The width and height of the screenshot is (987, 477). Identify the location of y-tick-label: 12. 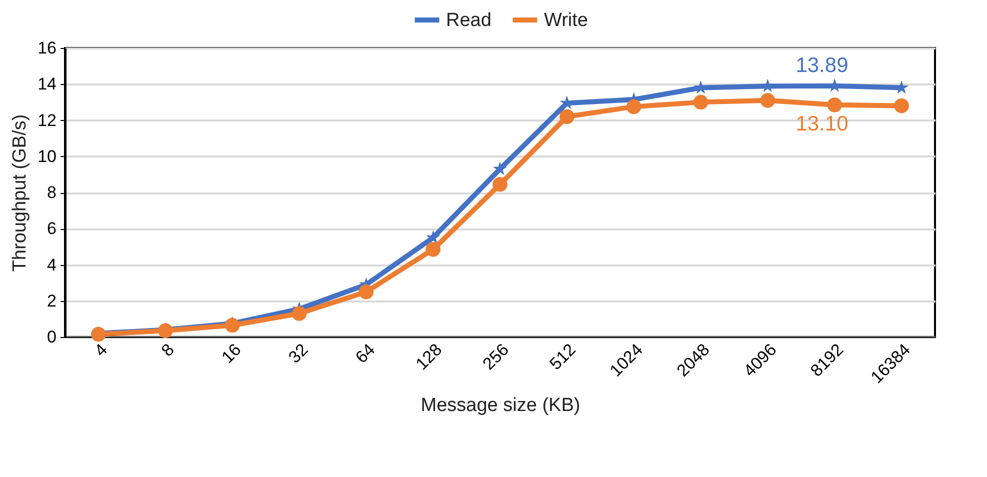
(47, 120).